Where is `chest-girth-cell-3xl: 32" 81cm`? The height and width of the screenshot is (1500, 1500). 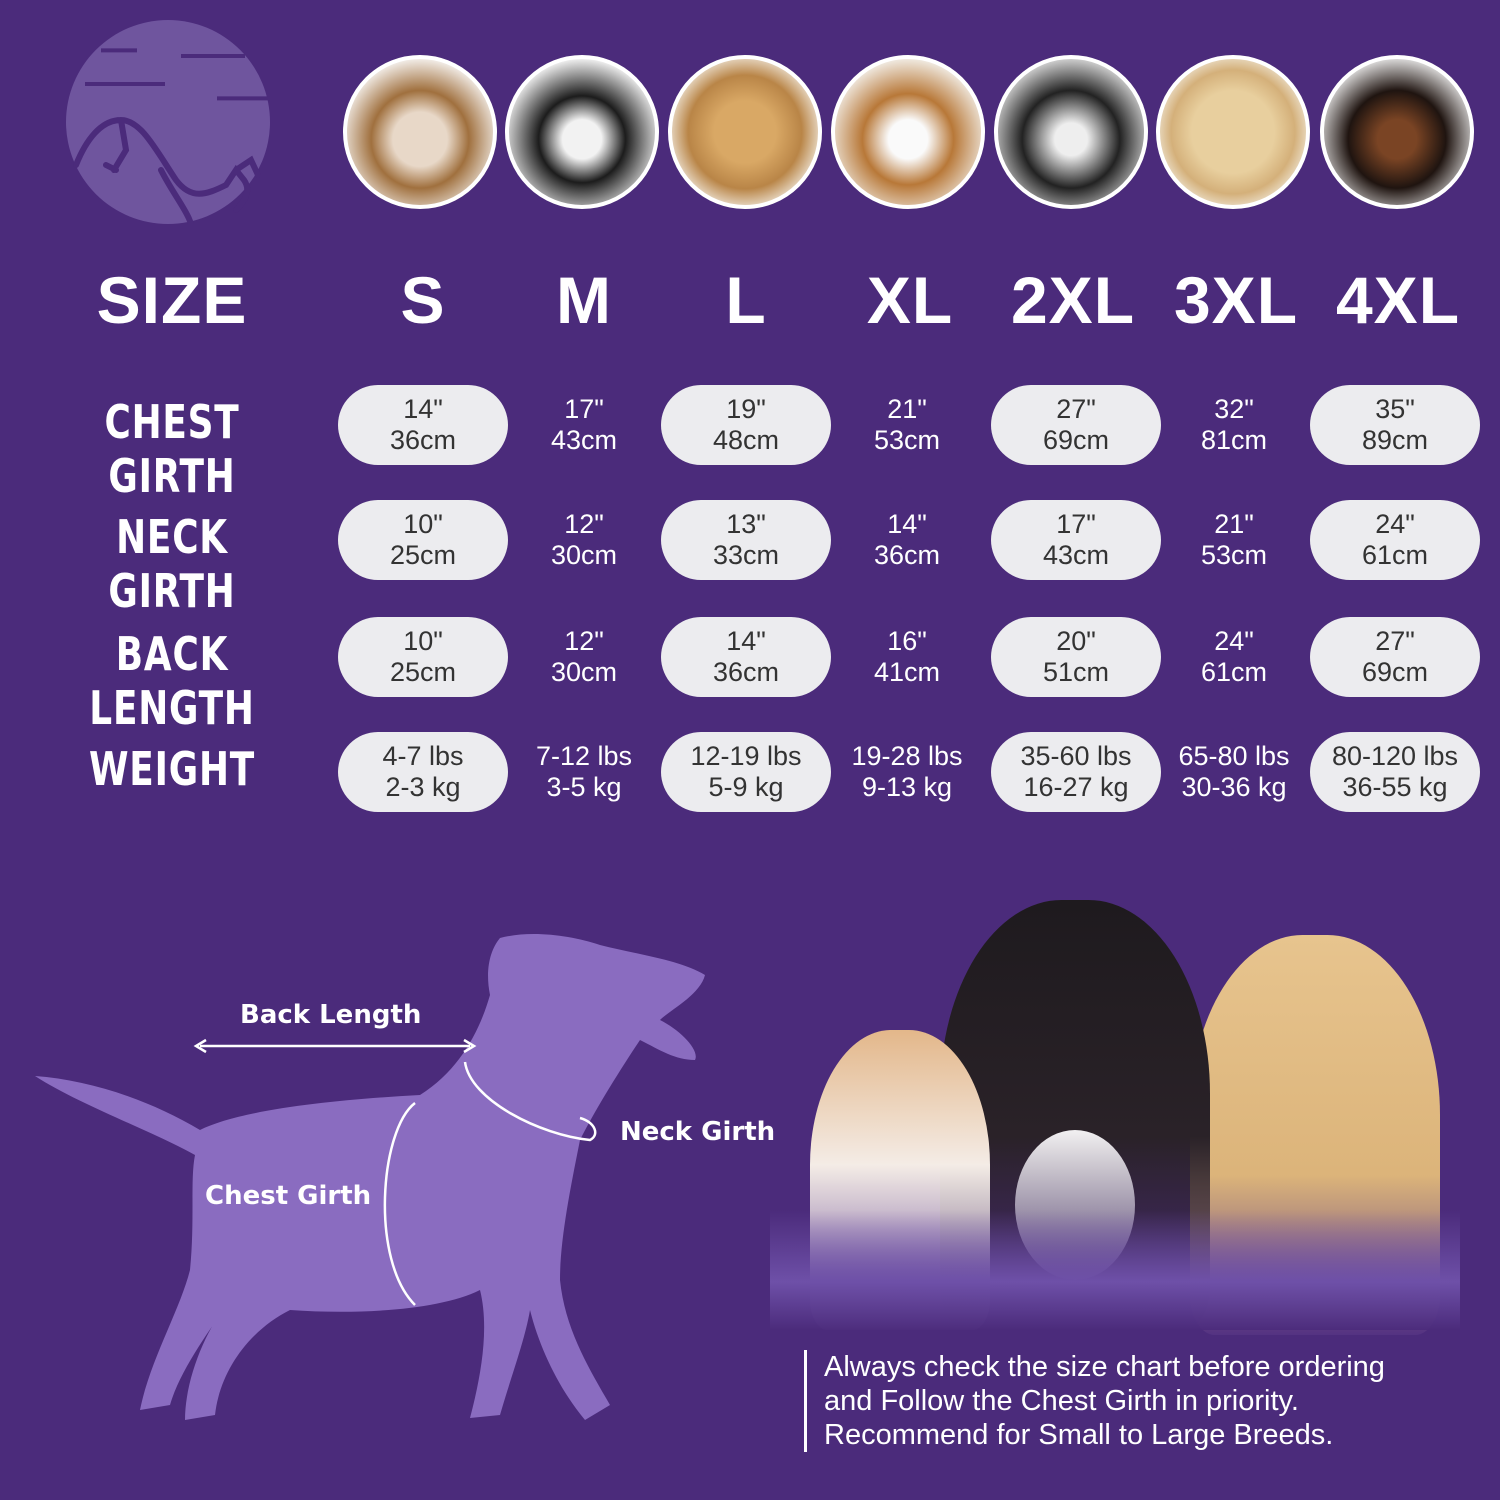 chest-girth-cell-3xl: 32" 81cm is located at coordinates (1234, 425).